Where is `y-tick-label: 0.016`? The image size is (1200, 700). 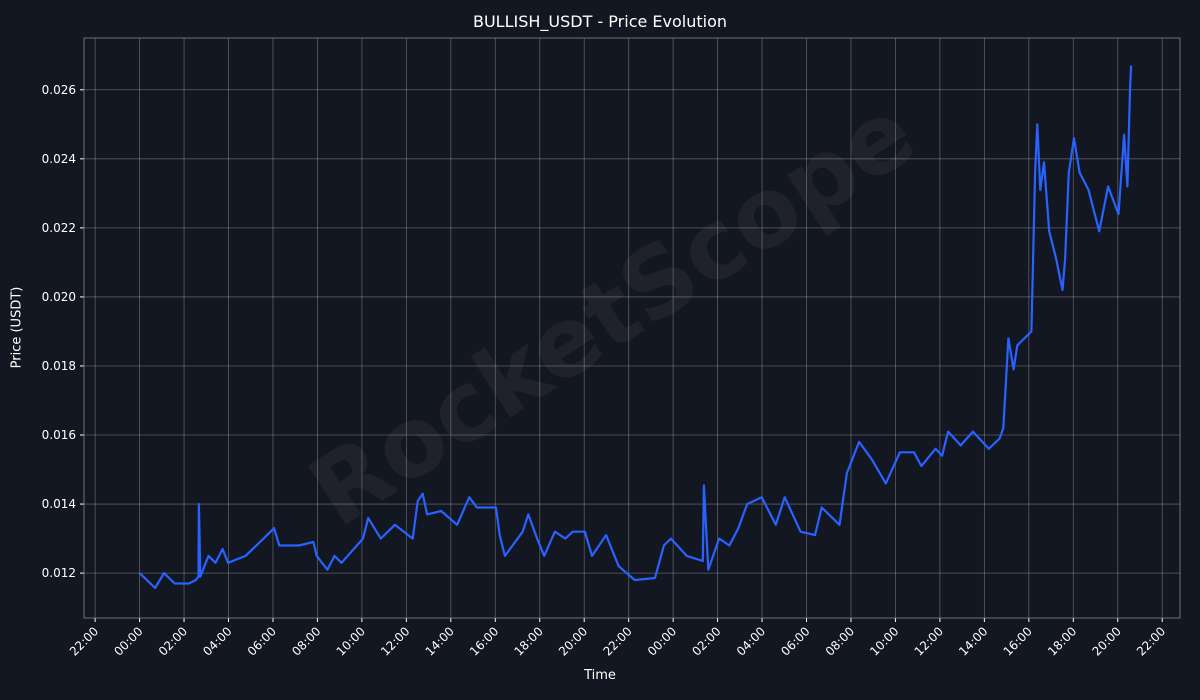
y-tick-label: 0.016 is located at coordinates (59, 435).